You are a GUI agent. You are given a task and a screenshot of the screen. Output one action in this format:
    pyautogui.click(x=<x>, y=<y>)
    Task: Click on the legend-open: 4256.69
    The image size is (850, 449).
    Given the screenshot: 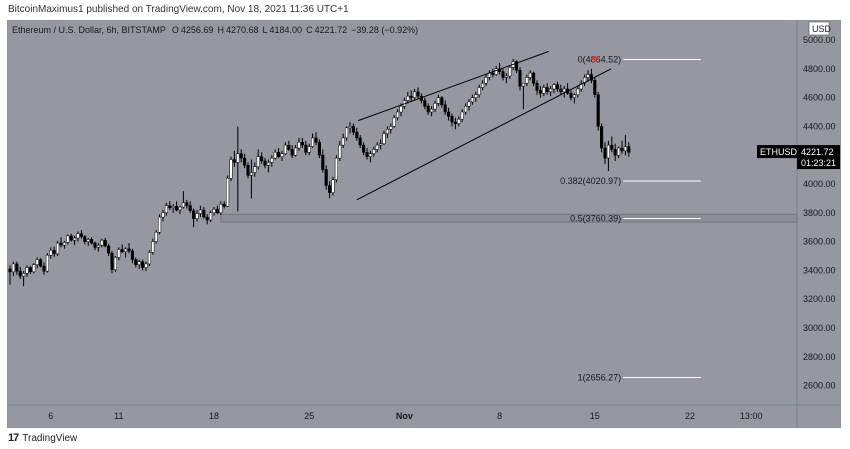 What is the action you would take?
    pyautogui.click(x=197, y=30)
    